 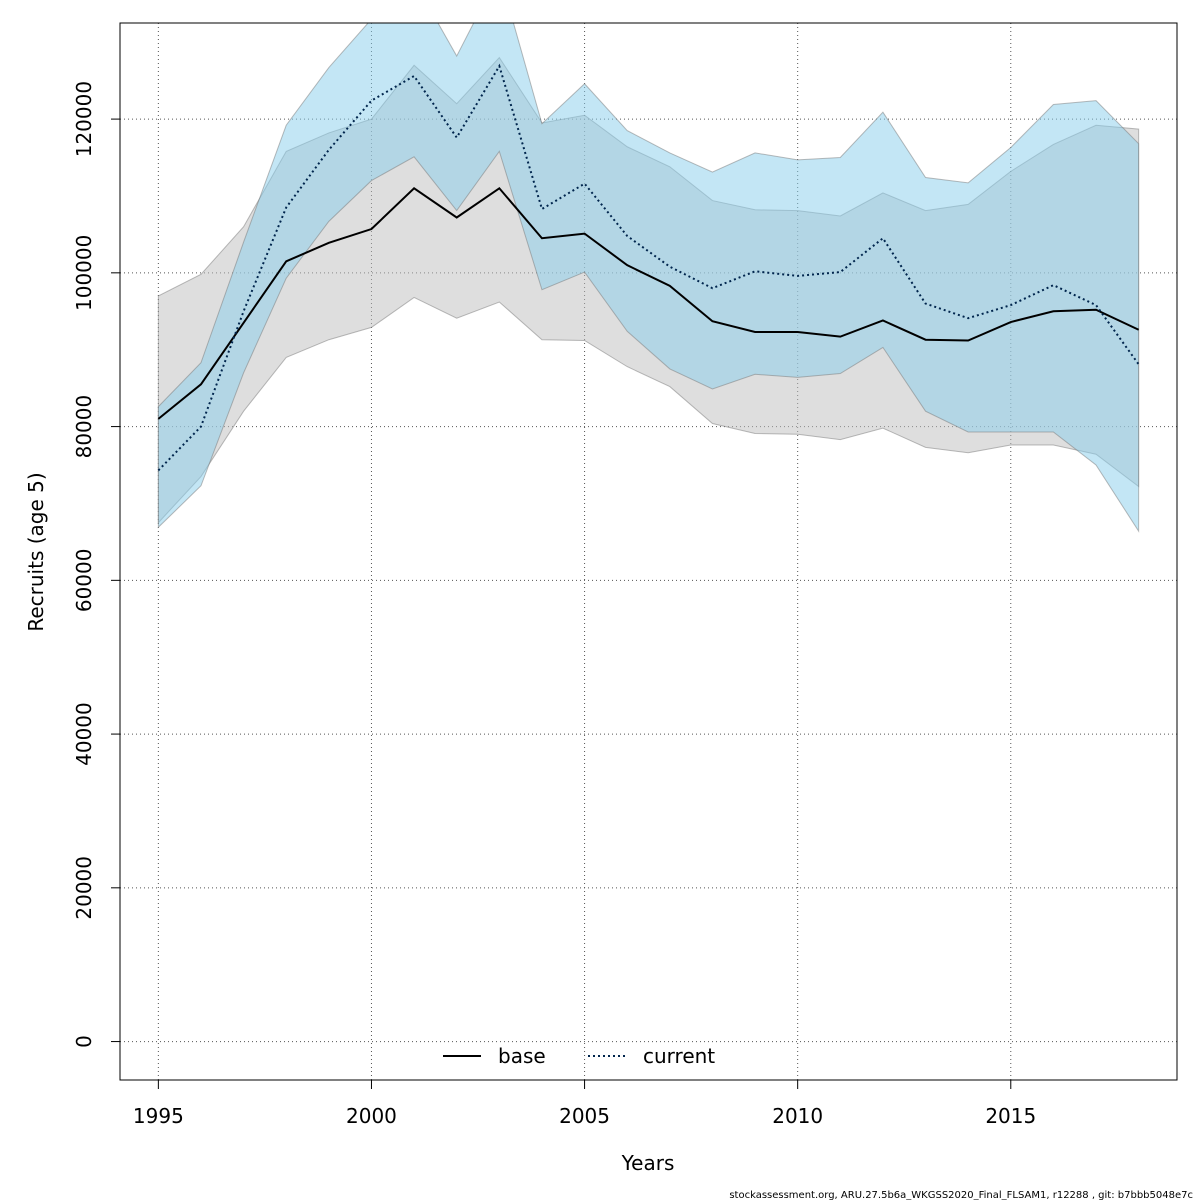 What do you see at coordinates (84, 273) in the screenshot?
I see `y-tick-label: 100000` at bounding box center [84, 273].